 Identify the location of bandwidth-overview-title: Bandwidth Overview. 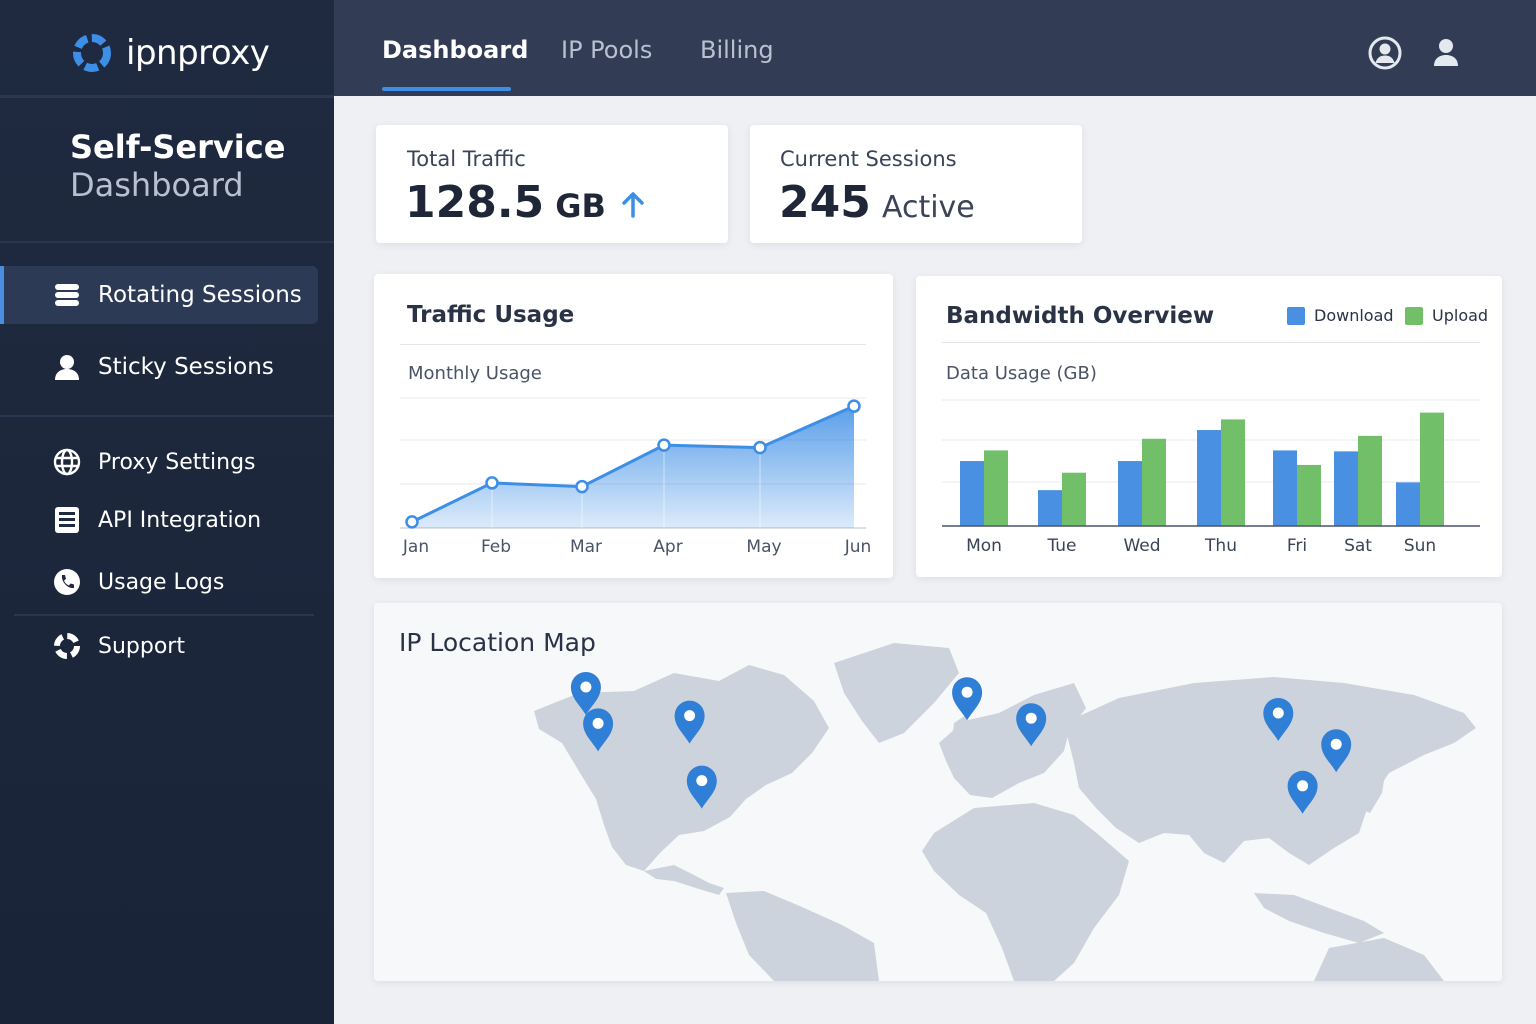
(1080, 316).